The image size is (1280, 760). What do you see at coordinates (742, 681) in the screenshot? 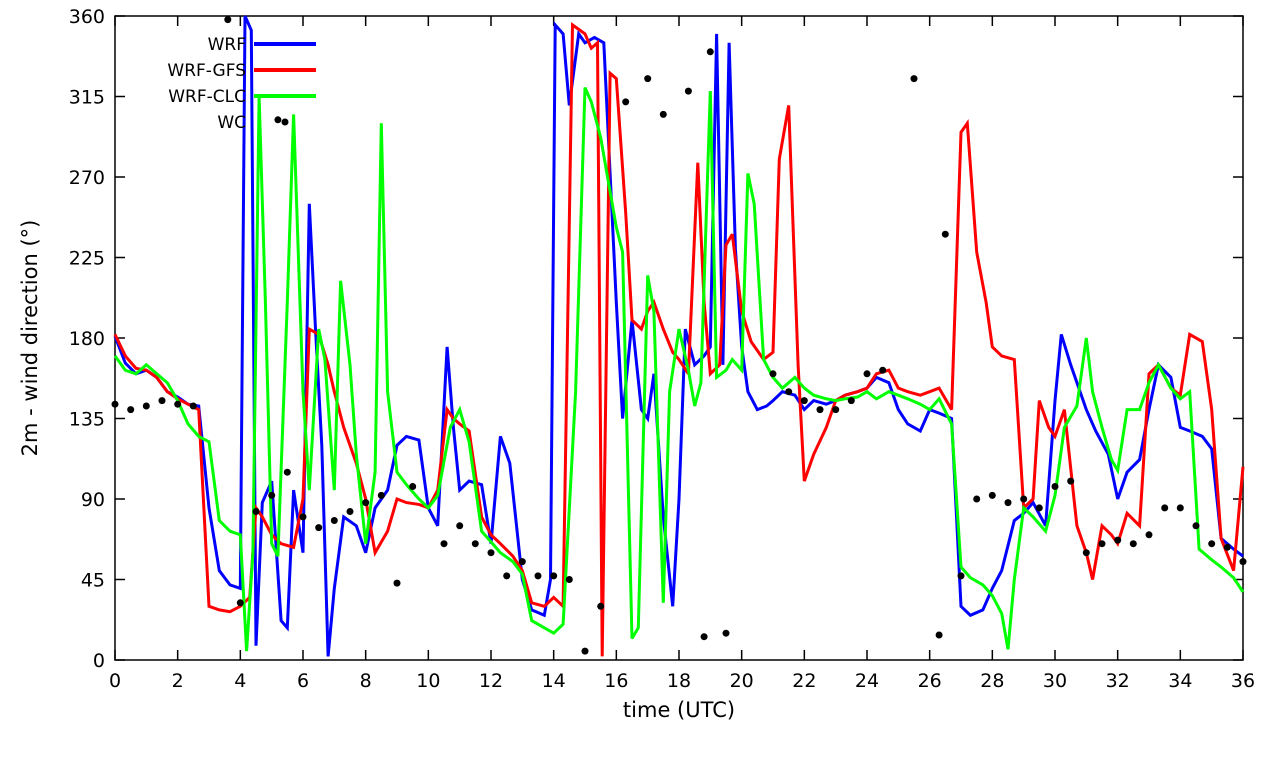
I see `x-tick-label: 20` at bounding box center [742, 681].